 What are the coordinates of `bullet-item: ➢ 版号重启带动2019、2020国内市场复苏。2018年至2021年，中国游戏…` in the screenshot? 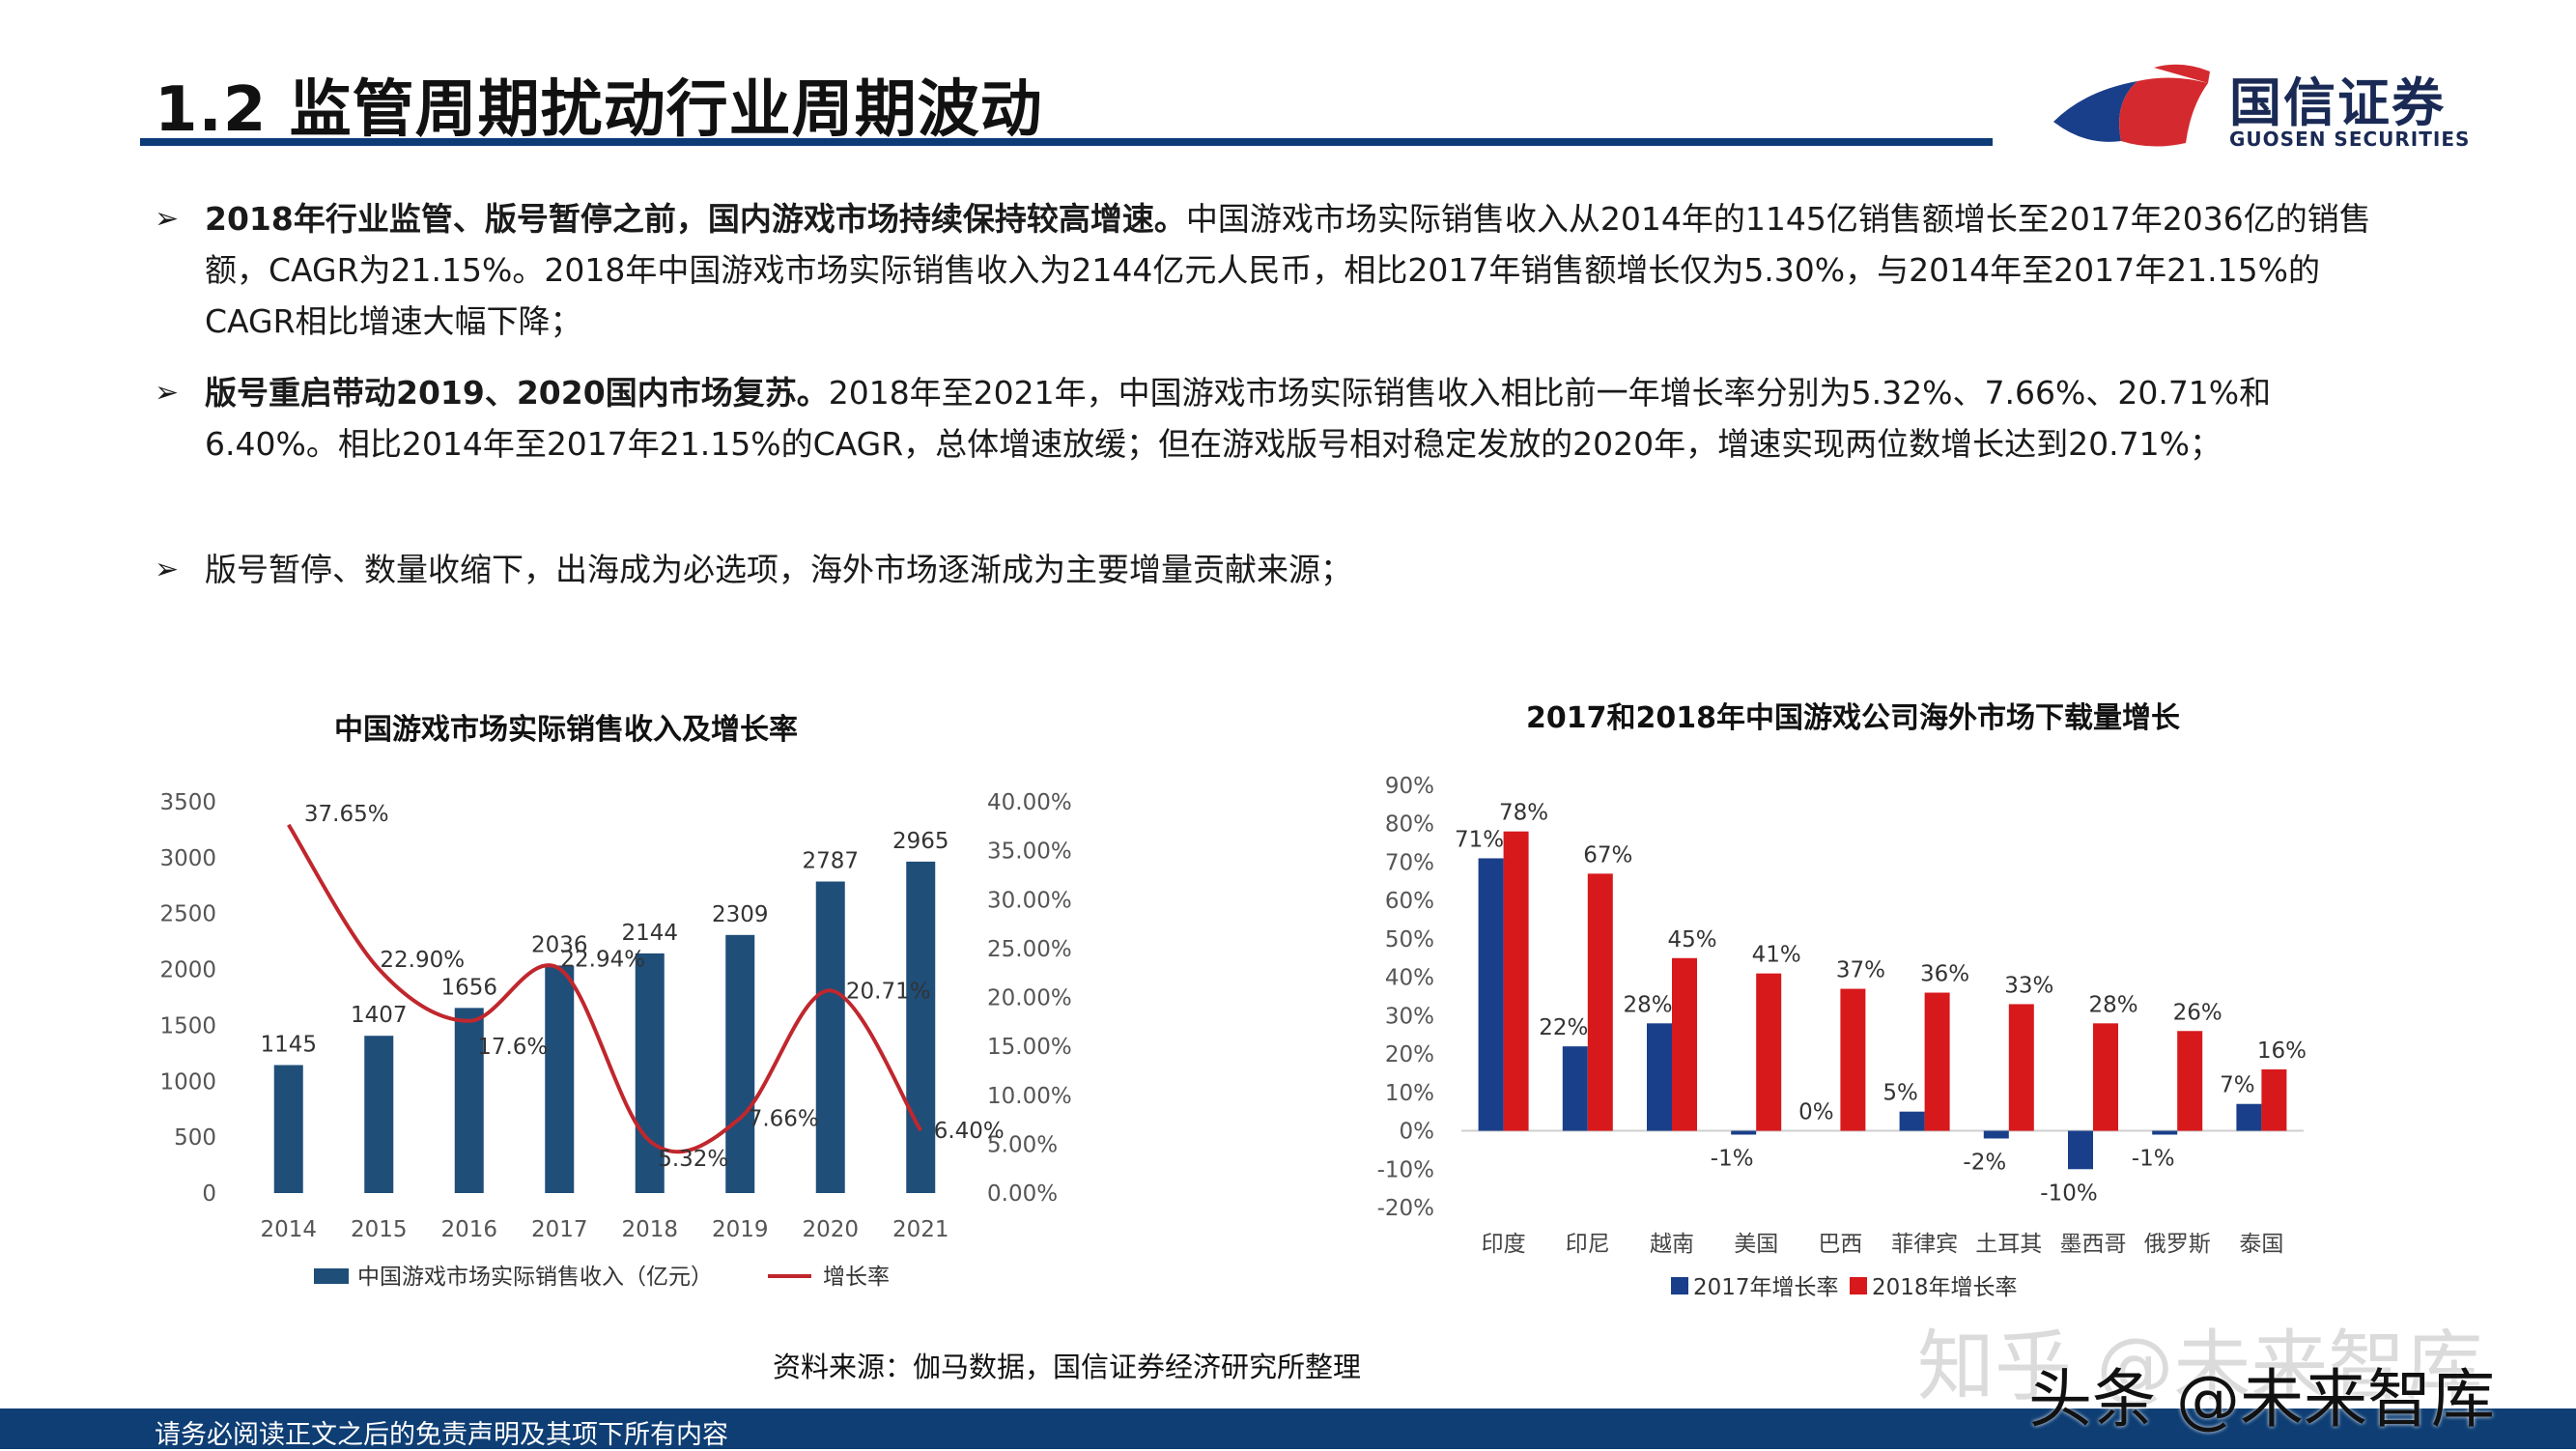 It's located at (1265, 418).